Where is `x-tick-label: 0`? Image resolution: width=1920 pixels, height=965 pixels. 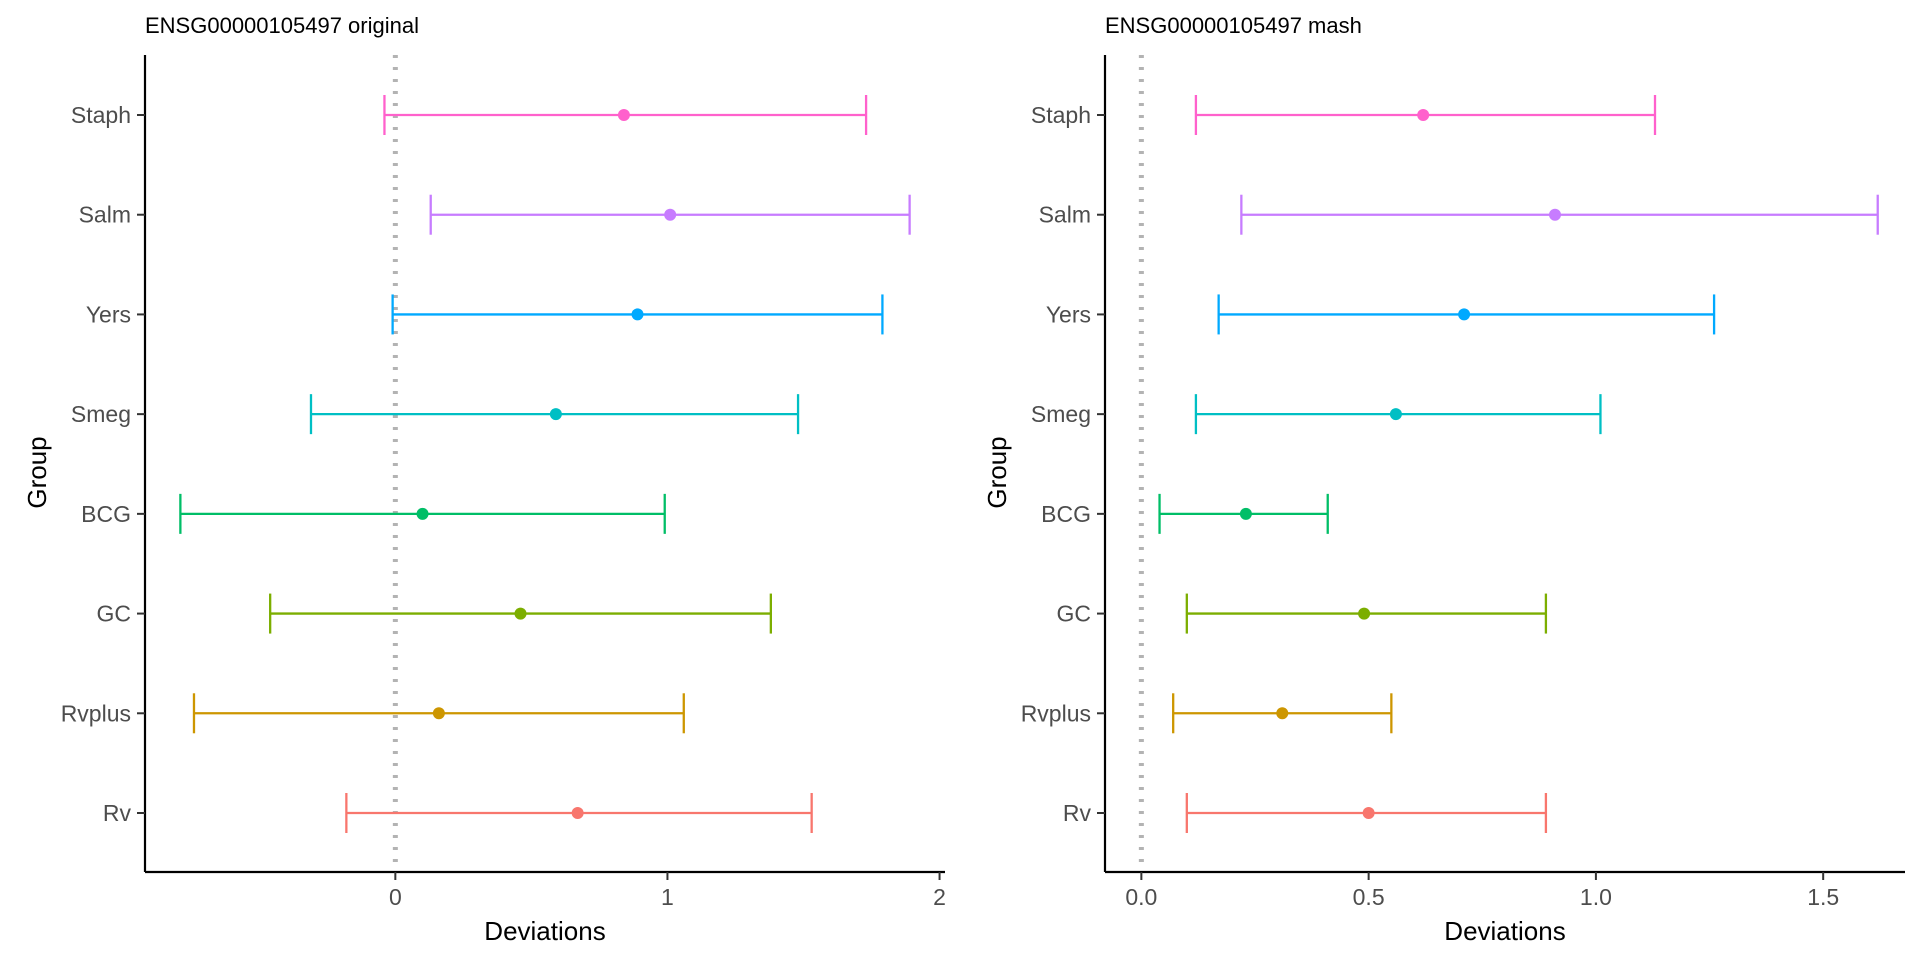
x-tick-label: 0 is located at coordinates (395, 897).